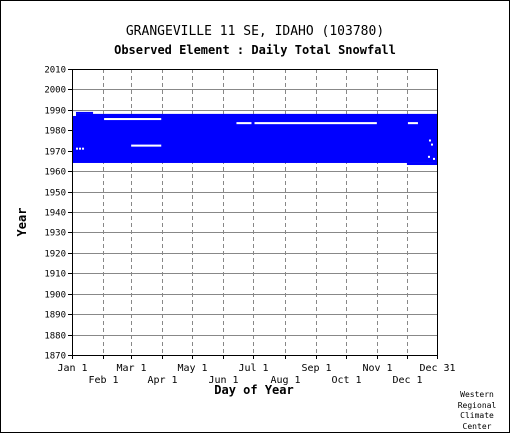  Describe the element at coordinates (477, 415) in the screenshot. I see `credit-line: Climate` at that location.